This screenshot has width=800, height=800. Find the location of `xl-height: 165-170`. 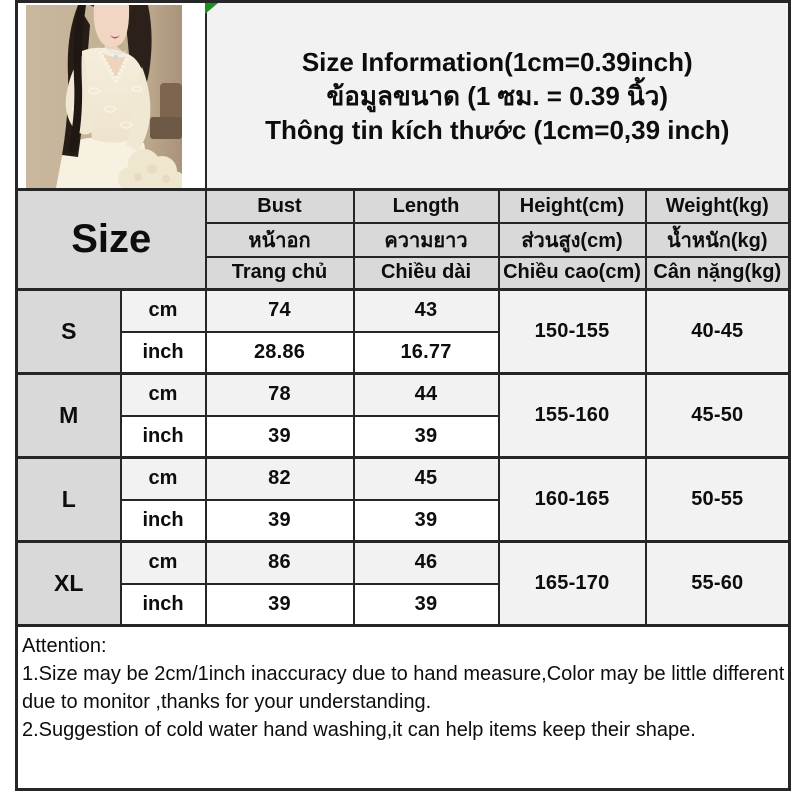

xl-height: 165-170 is located at coordinates (572, 583).